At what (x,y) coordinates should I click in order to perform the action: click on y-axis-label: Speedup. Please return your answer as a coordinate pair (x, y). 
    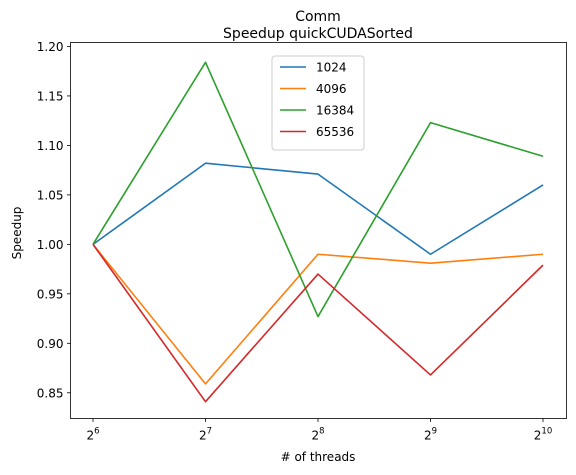
    Looking at the image, I should click on (17, 233).